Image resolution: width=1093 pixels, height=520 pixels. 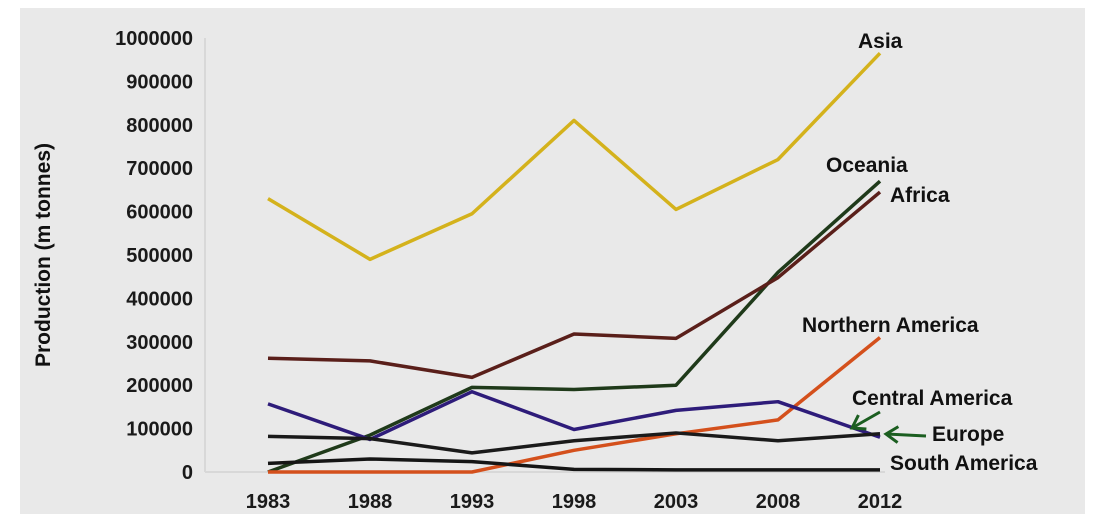 What do you see at coordinates (676, 502) in the screenshot?
I see `x-tick-label: 2003` at bounding box center [676, 502].